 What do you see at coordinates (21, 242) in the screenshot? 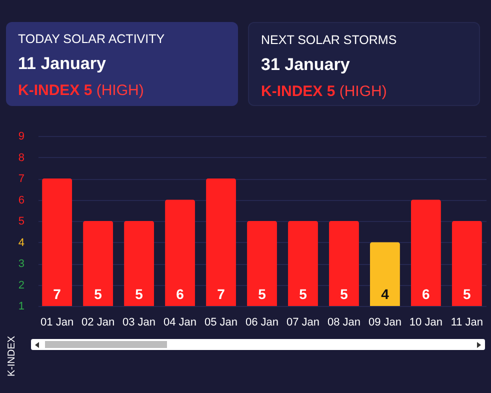
I see `y-tick-label: 4` at bounding box center [21, 242].